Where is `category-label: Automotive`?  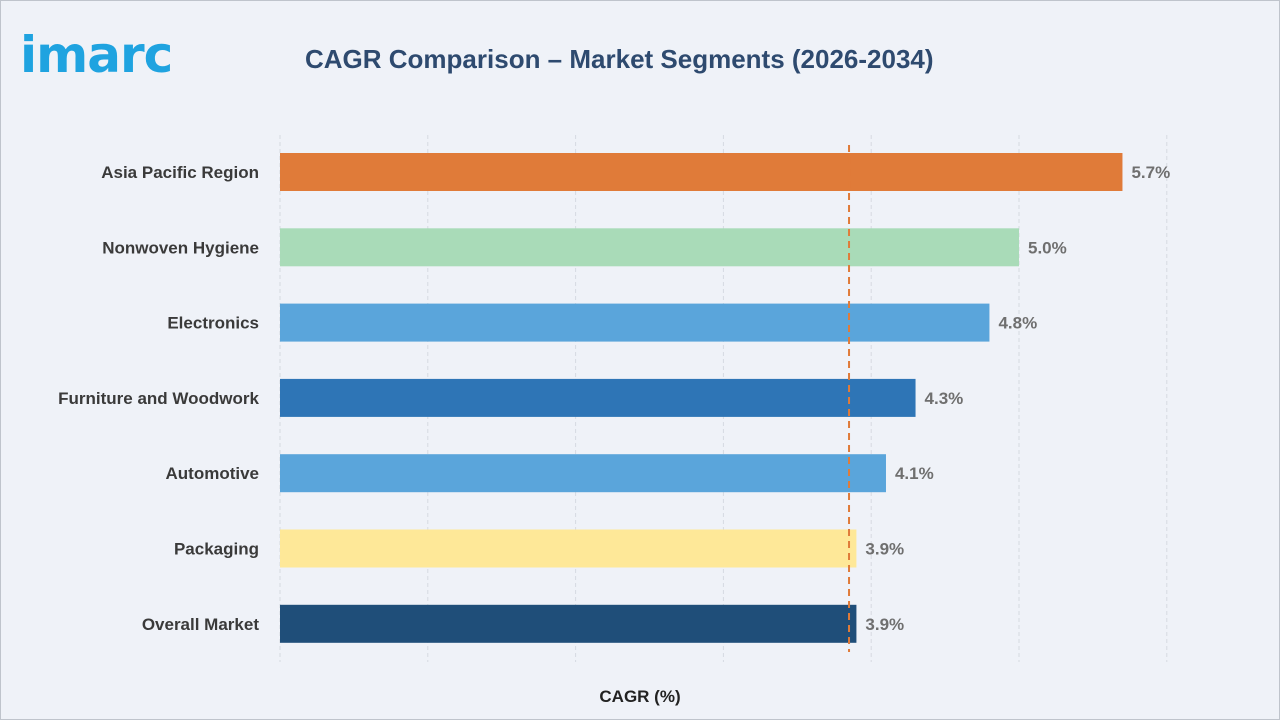 category-label: Automotive is located at coordinates (213, 473).